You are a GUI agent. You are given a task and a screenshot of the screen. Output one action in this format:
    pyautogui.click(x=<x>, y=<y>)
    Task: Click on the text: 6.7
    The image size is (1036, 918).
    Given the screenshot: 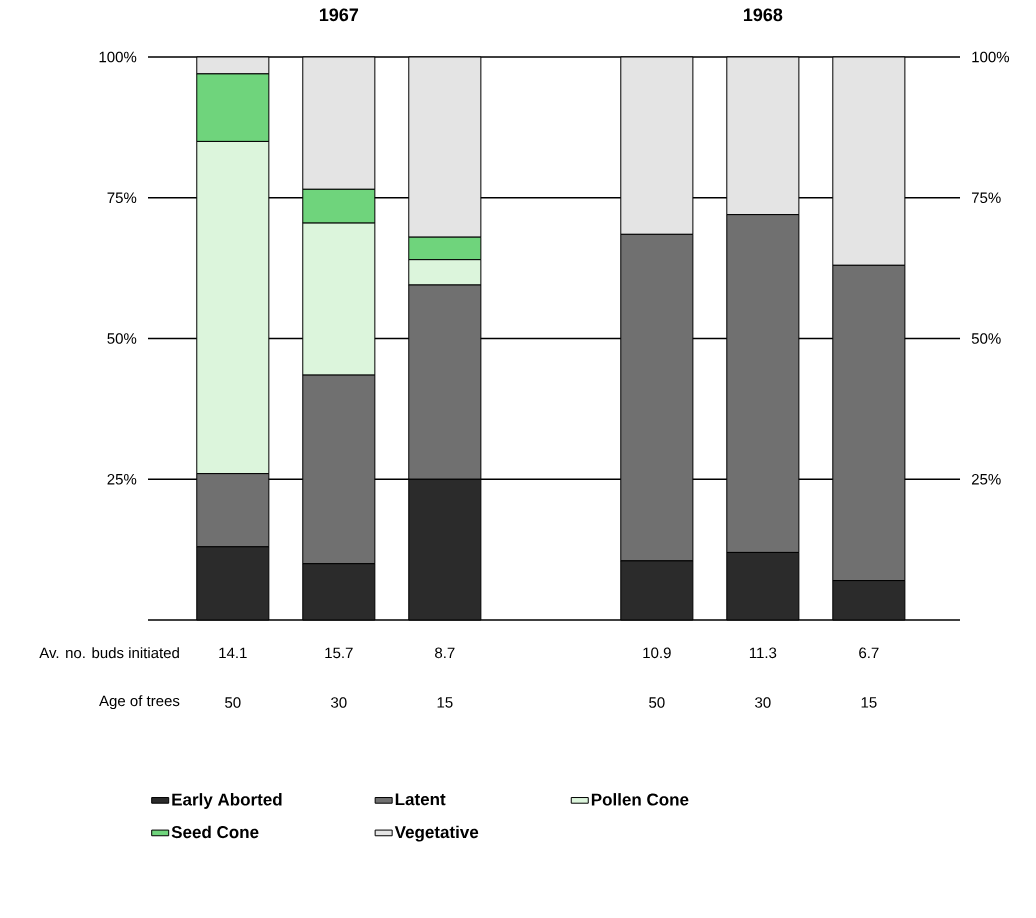 What is the action you would take?
    pyautogui.click(x=869, y=653)
    